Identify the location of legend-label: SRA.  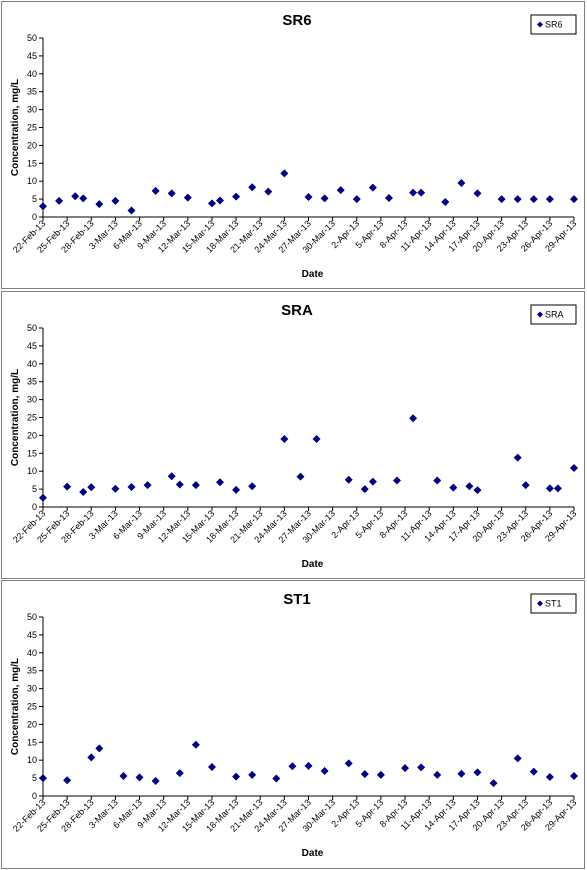
(554, 315).